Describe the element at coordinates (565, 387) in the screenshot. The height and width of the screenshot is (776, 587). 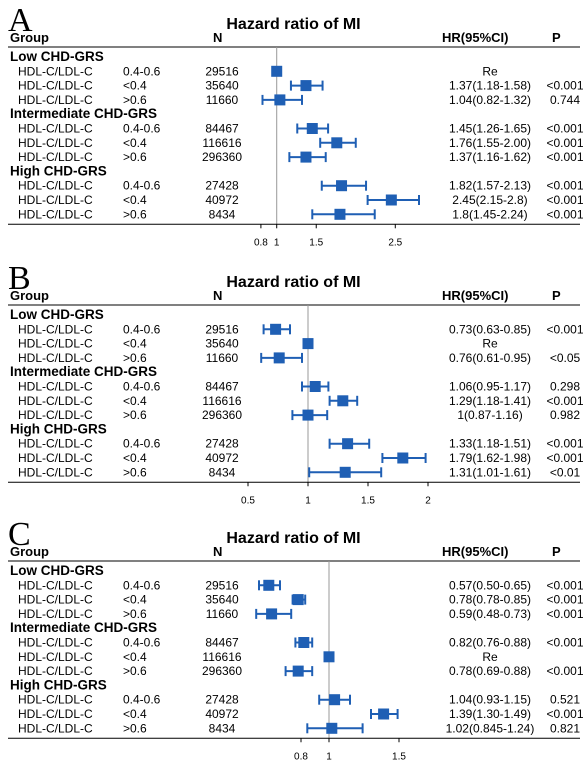
I see `p-value: 0.298` at that location.